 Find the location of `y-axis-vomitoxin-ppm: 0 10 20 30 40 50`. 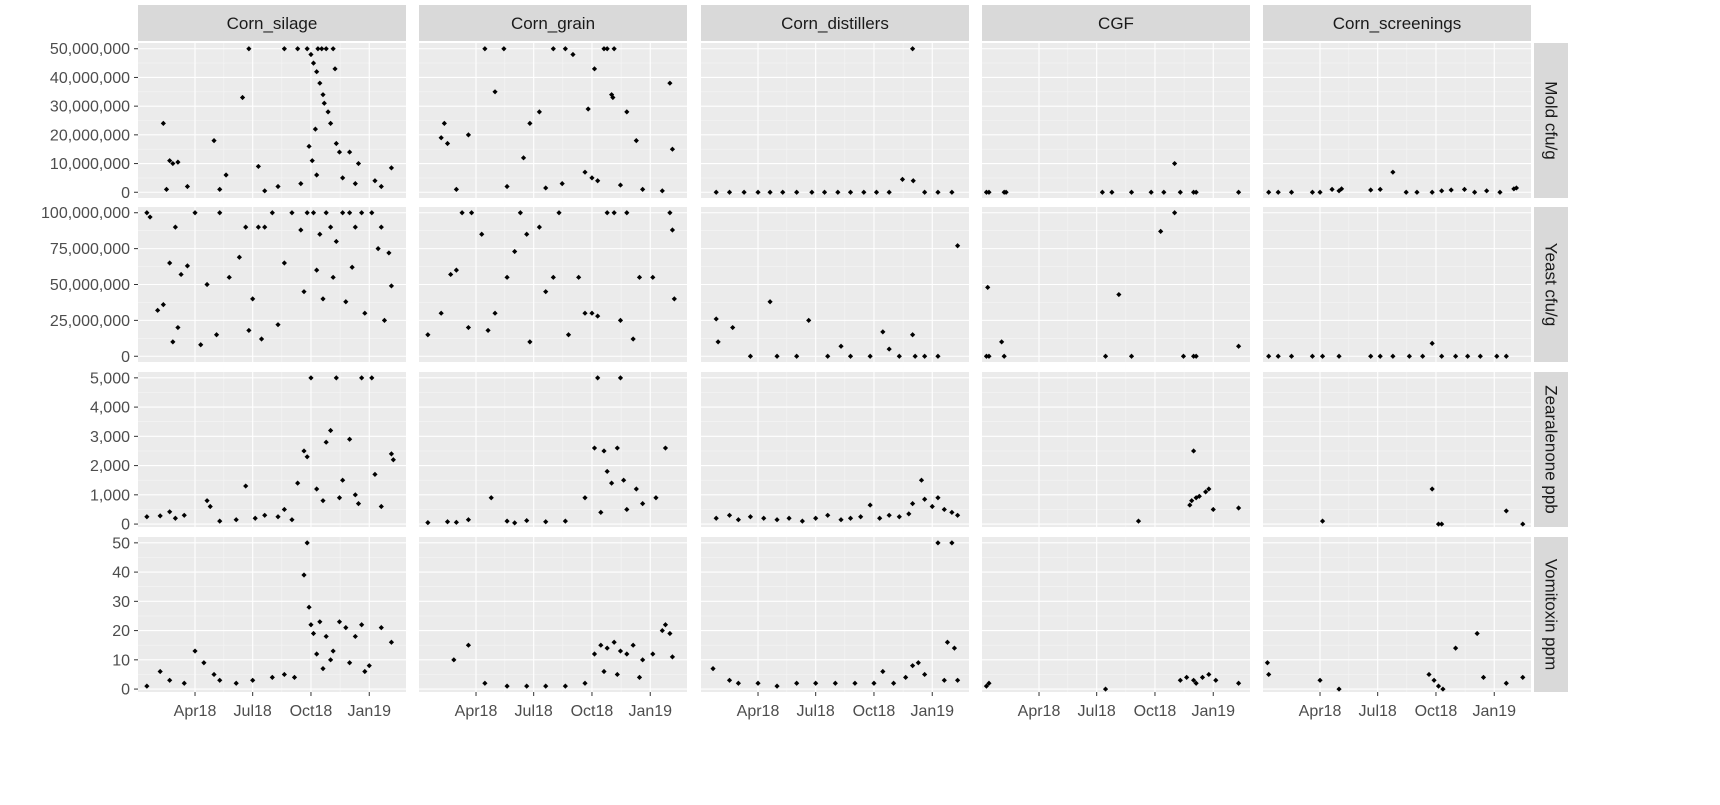

y-axis-vomitoxin-ppm: 0 10 20 30 40 50 is located at coordinates (125, 617).